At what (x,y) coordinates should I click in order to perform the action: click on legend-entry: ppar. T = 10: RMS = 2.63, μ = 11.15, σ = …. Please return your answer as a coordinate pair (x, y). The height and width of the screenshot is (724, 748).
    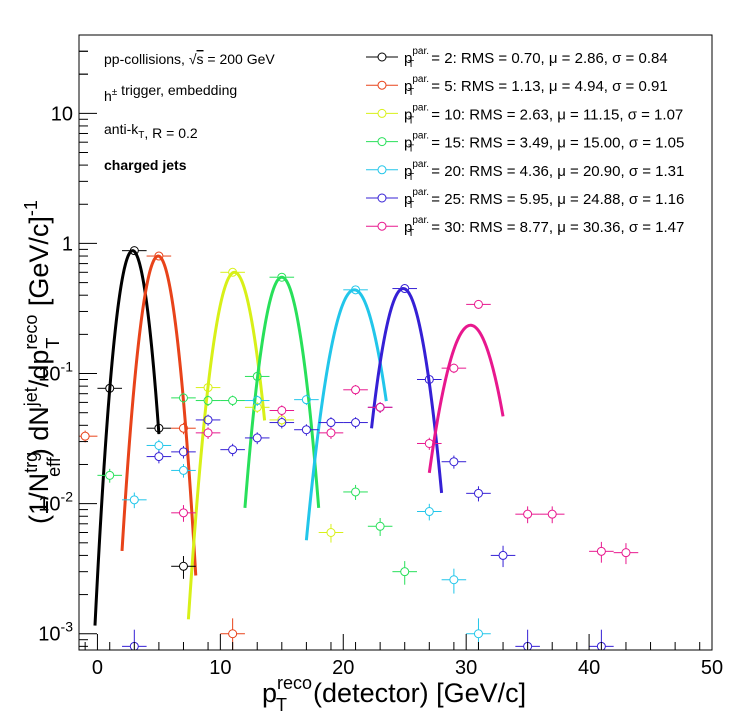
    Looking at the image, I should click on (524, 114).